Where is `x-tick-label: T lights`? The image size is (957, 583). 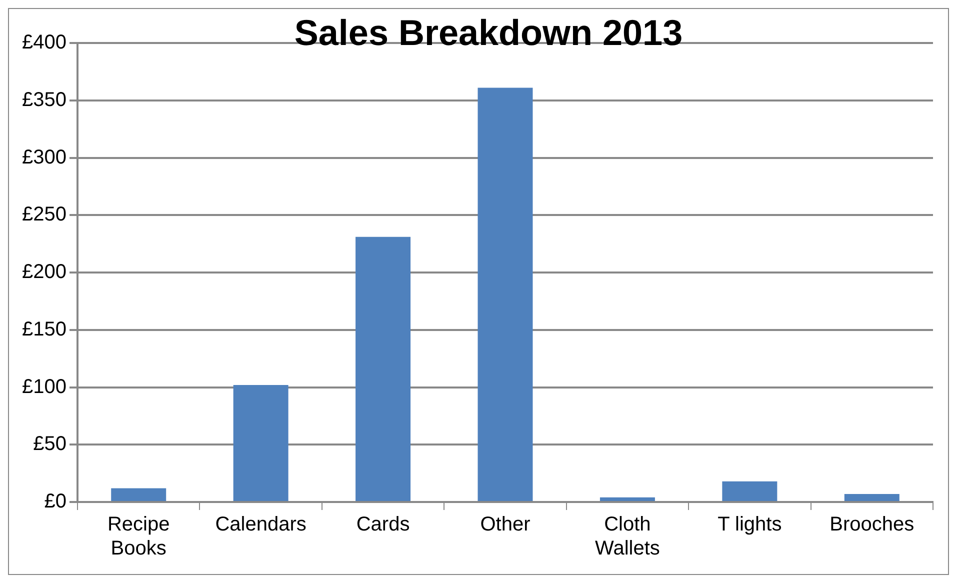 x-tick-label: T lights is located at coordinates (750, 525).